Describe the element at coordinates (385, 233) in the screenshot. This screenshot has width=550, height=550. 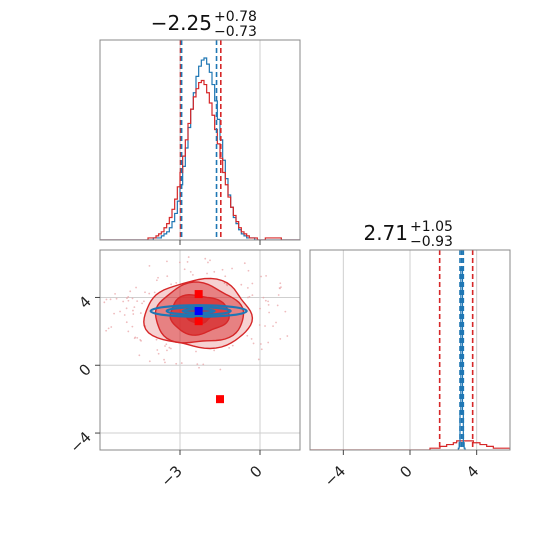
I see `marginal-title-x2-value: 2.71` at that location.